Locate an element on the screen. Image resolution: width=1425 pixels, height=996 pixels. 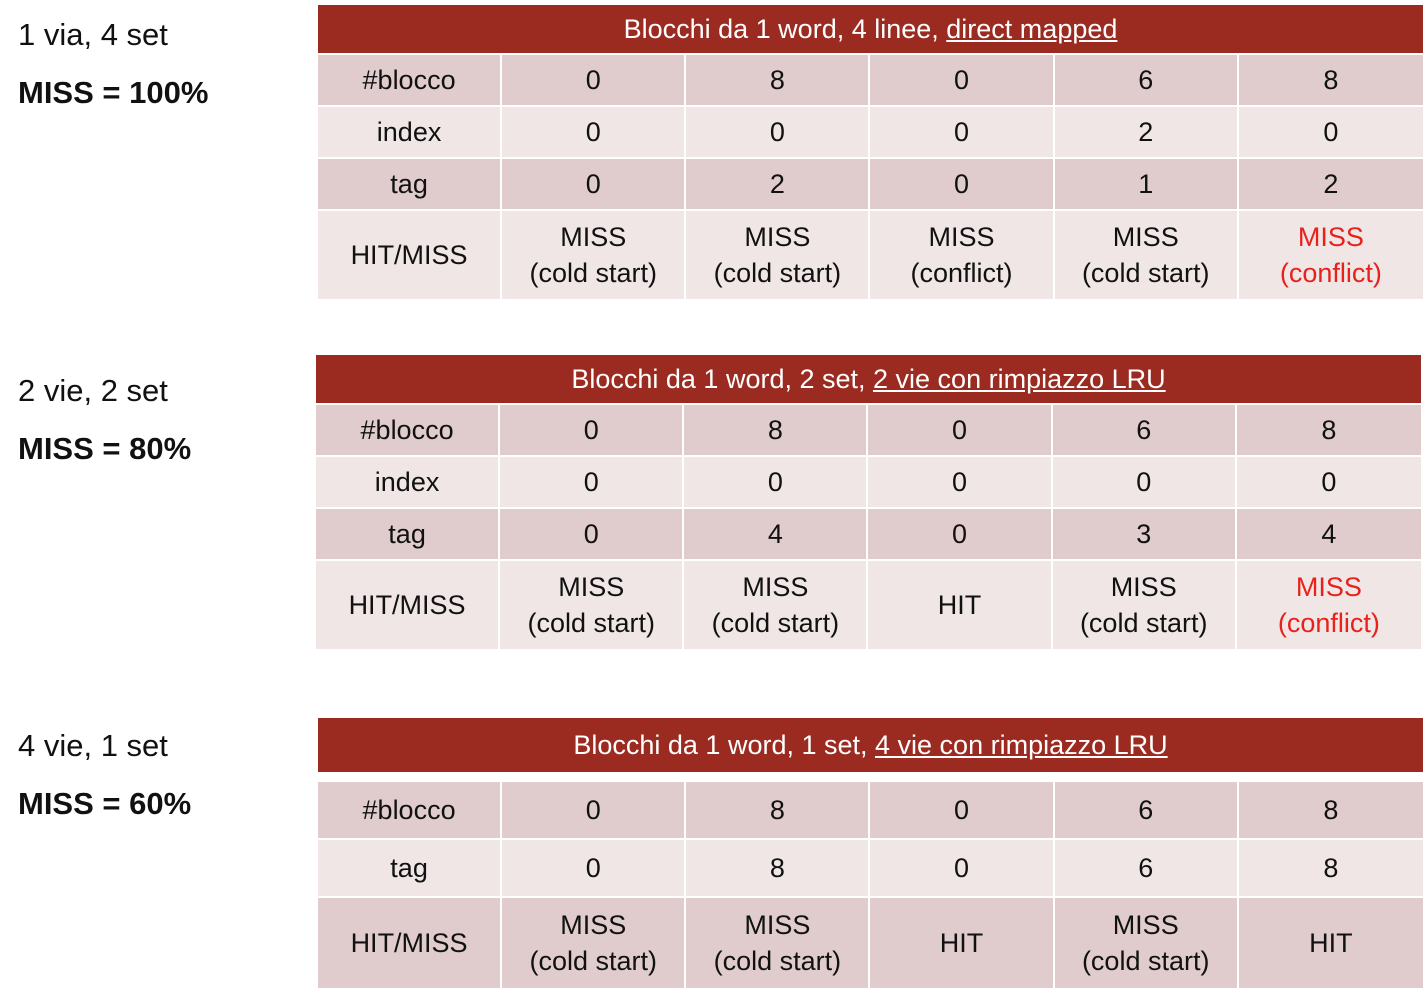
table-cell: 4 is located at coordinates (1328, 535).